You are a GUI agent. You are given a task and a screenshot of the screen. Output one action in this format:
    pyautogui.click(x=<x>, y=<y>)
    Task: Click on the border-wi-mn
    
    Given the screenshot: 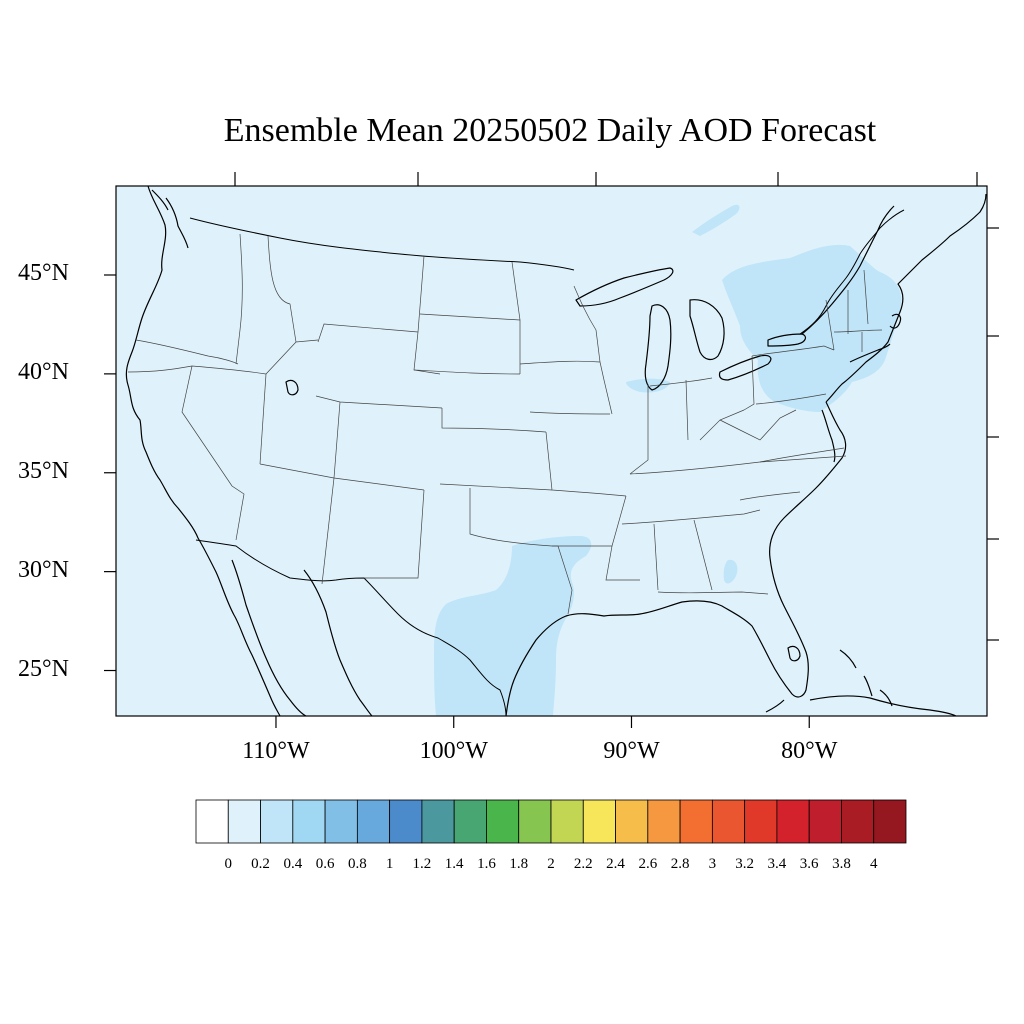 What is the action you would take?
    pyautogui.click(x=587, y=324)
    